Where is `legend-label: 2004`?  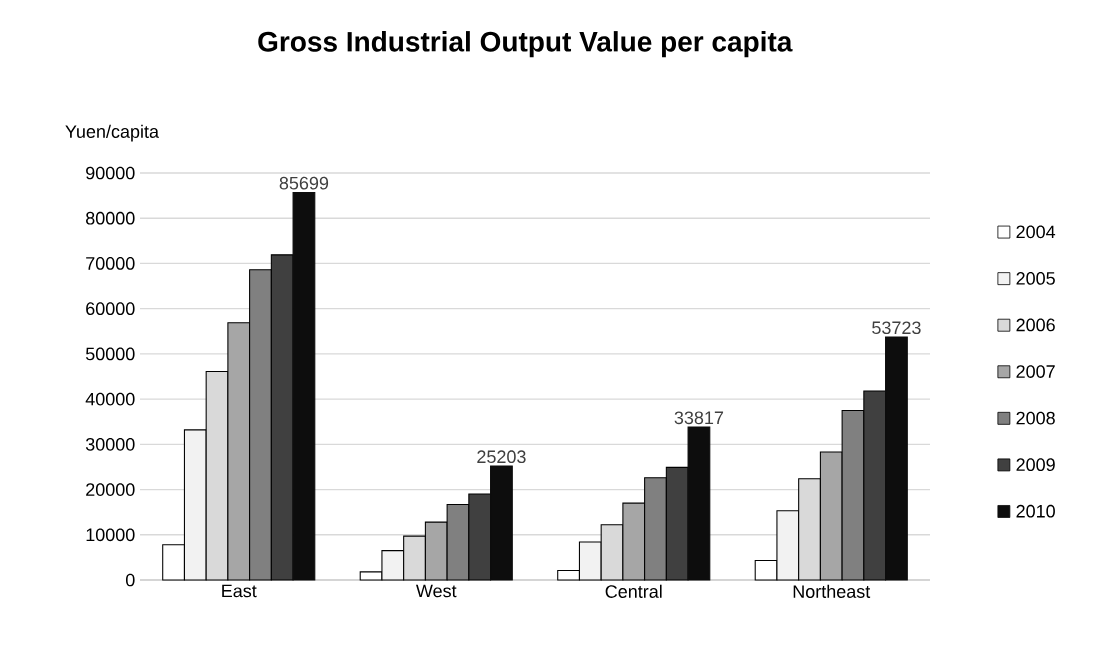 legend-label: 2004 is located at coordinates (1036, 232).